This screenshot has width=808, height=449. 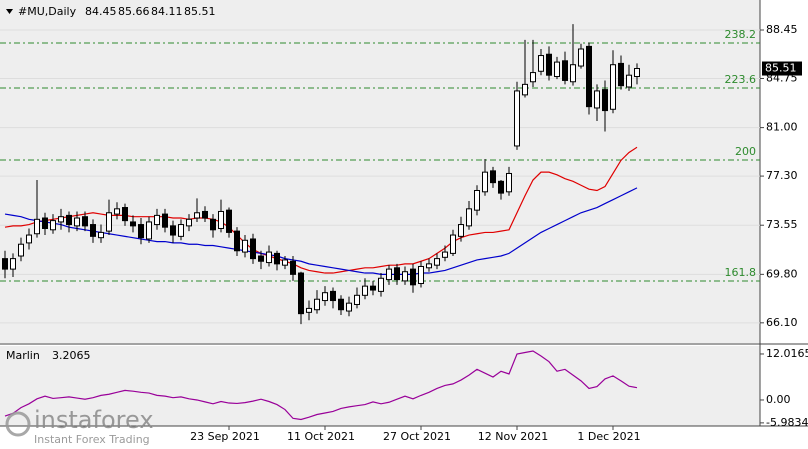 What do you see at coordinates (741, 272) in the screenshot?
I see `fib-level-label: 161.8` at bounding box center [741, 272].